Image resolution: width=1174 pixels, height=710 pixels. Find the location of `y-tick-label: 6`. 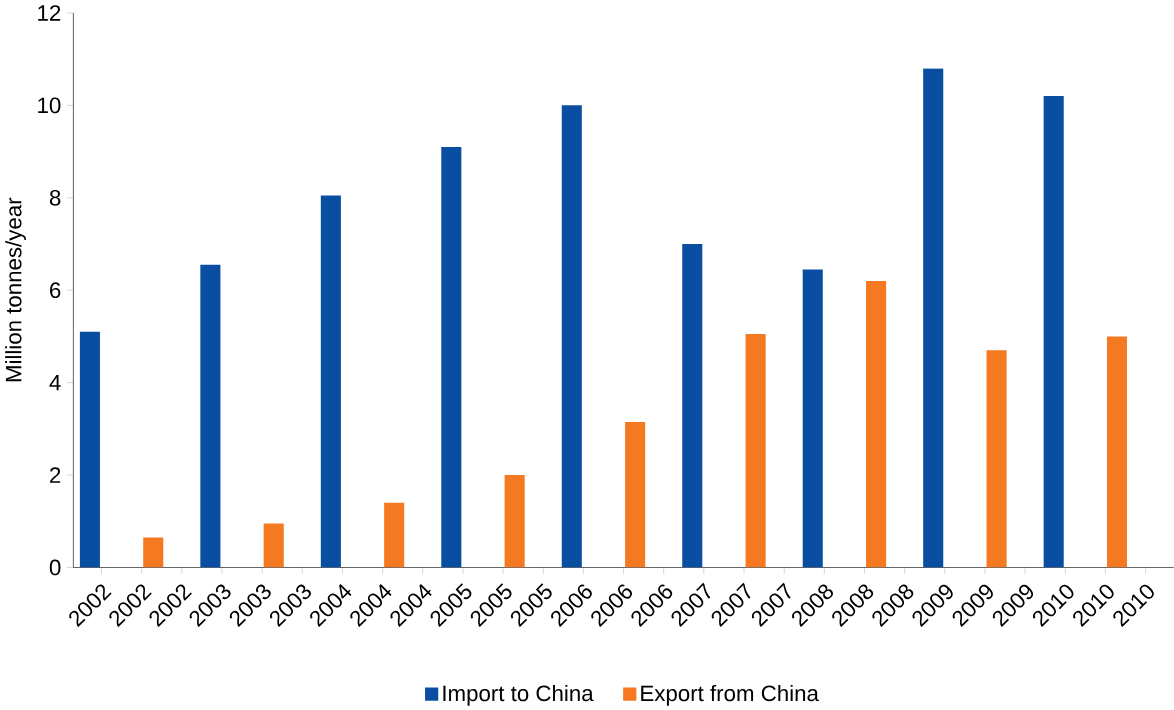

y-tick-label: 6 is located at coordinates (55, 290).